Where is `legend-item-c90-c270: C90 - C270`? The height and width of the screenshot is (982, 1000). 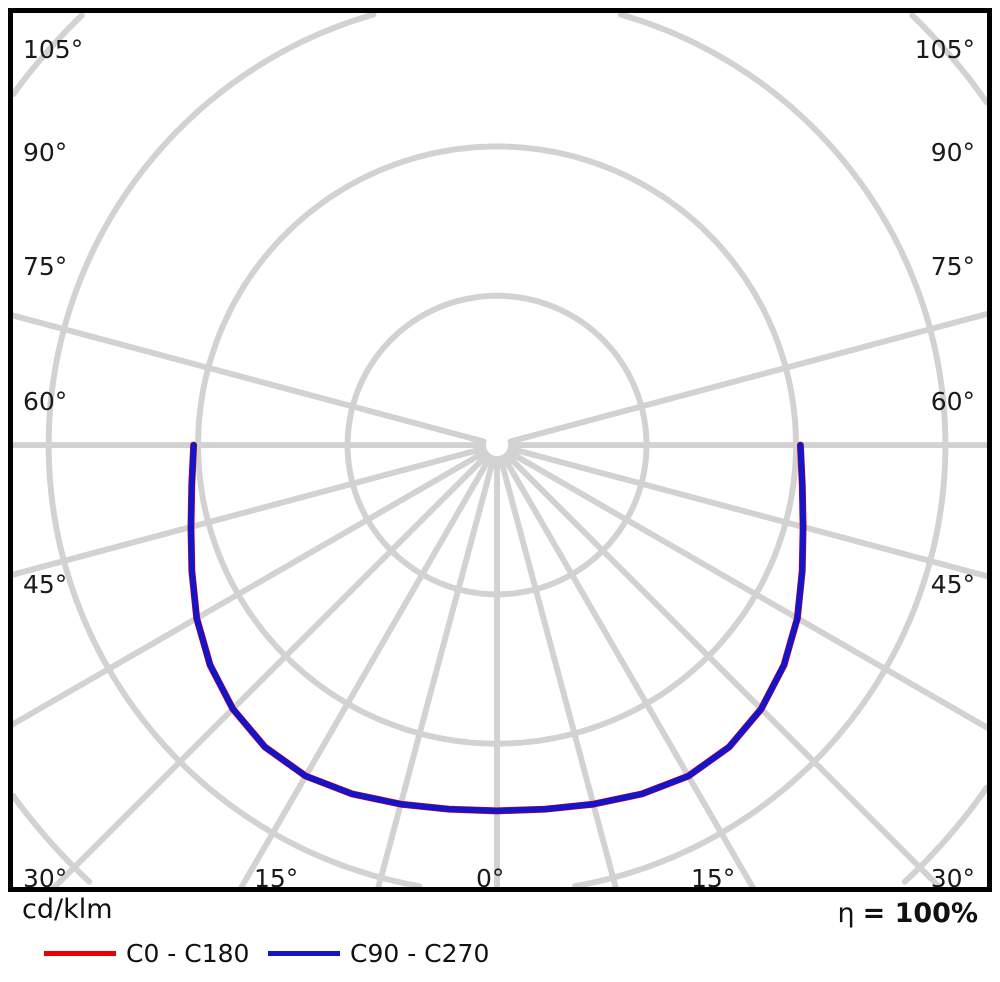 legend-item-c90-c270: C90 - C270 is located at coordinates (378, 953).